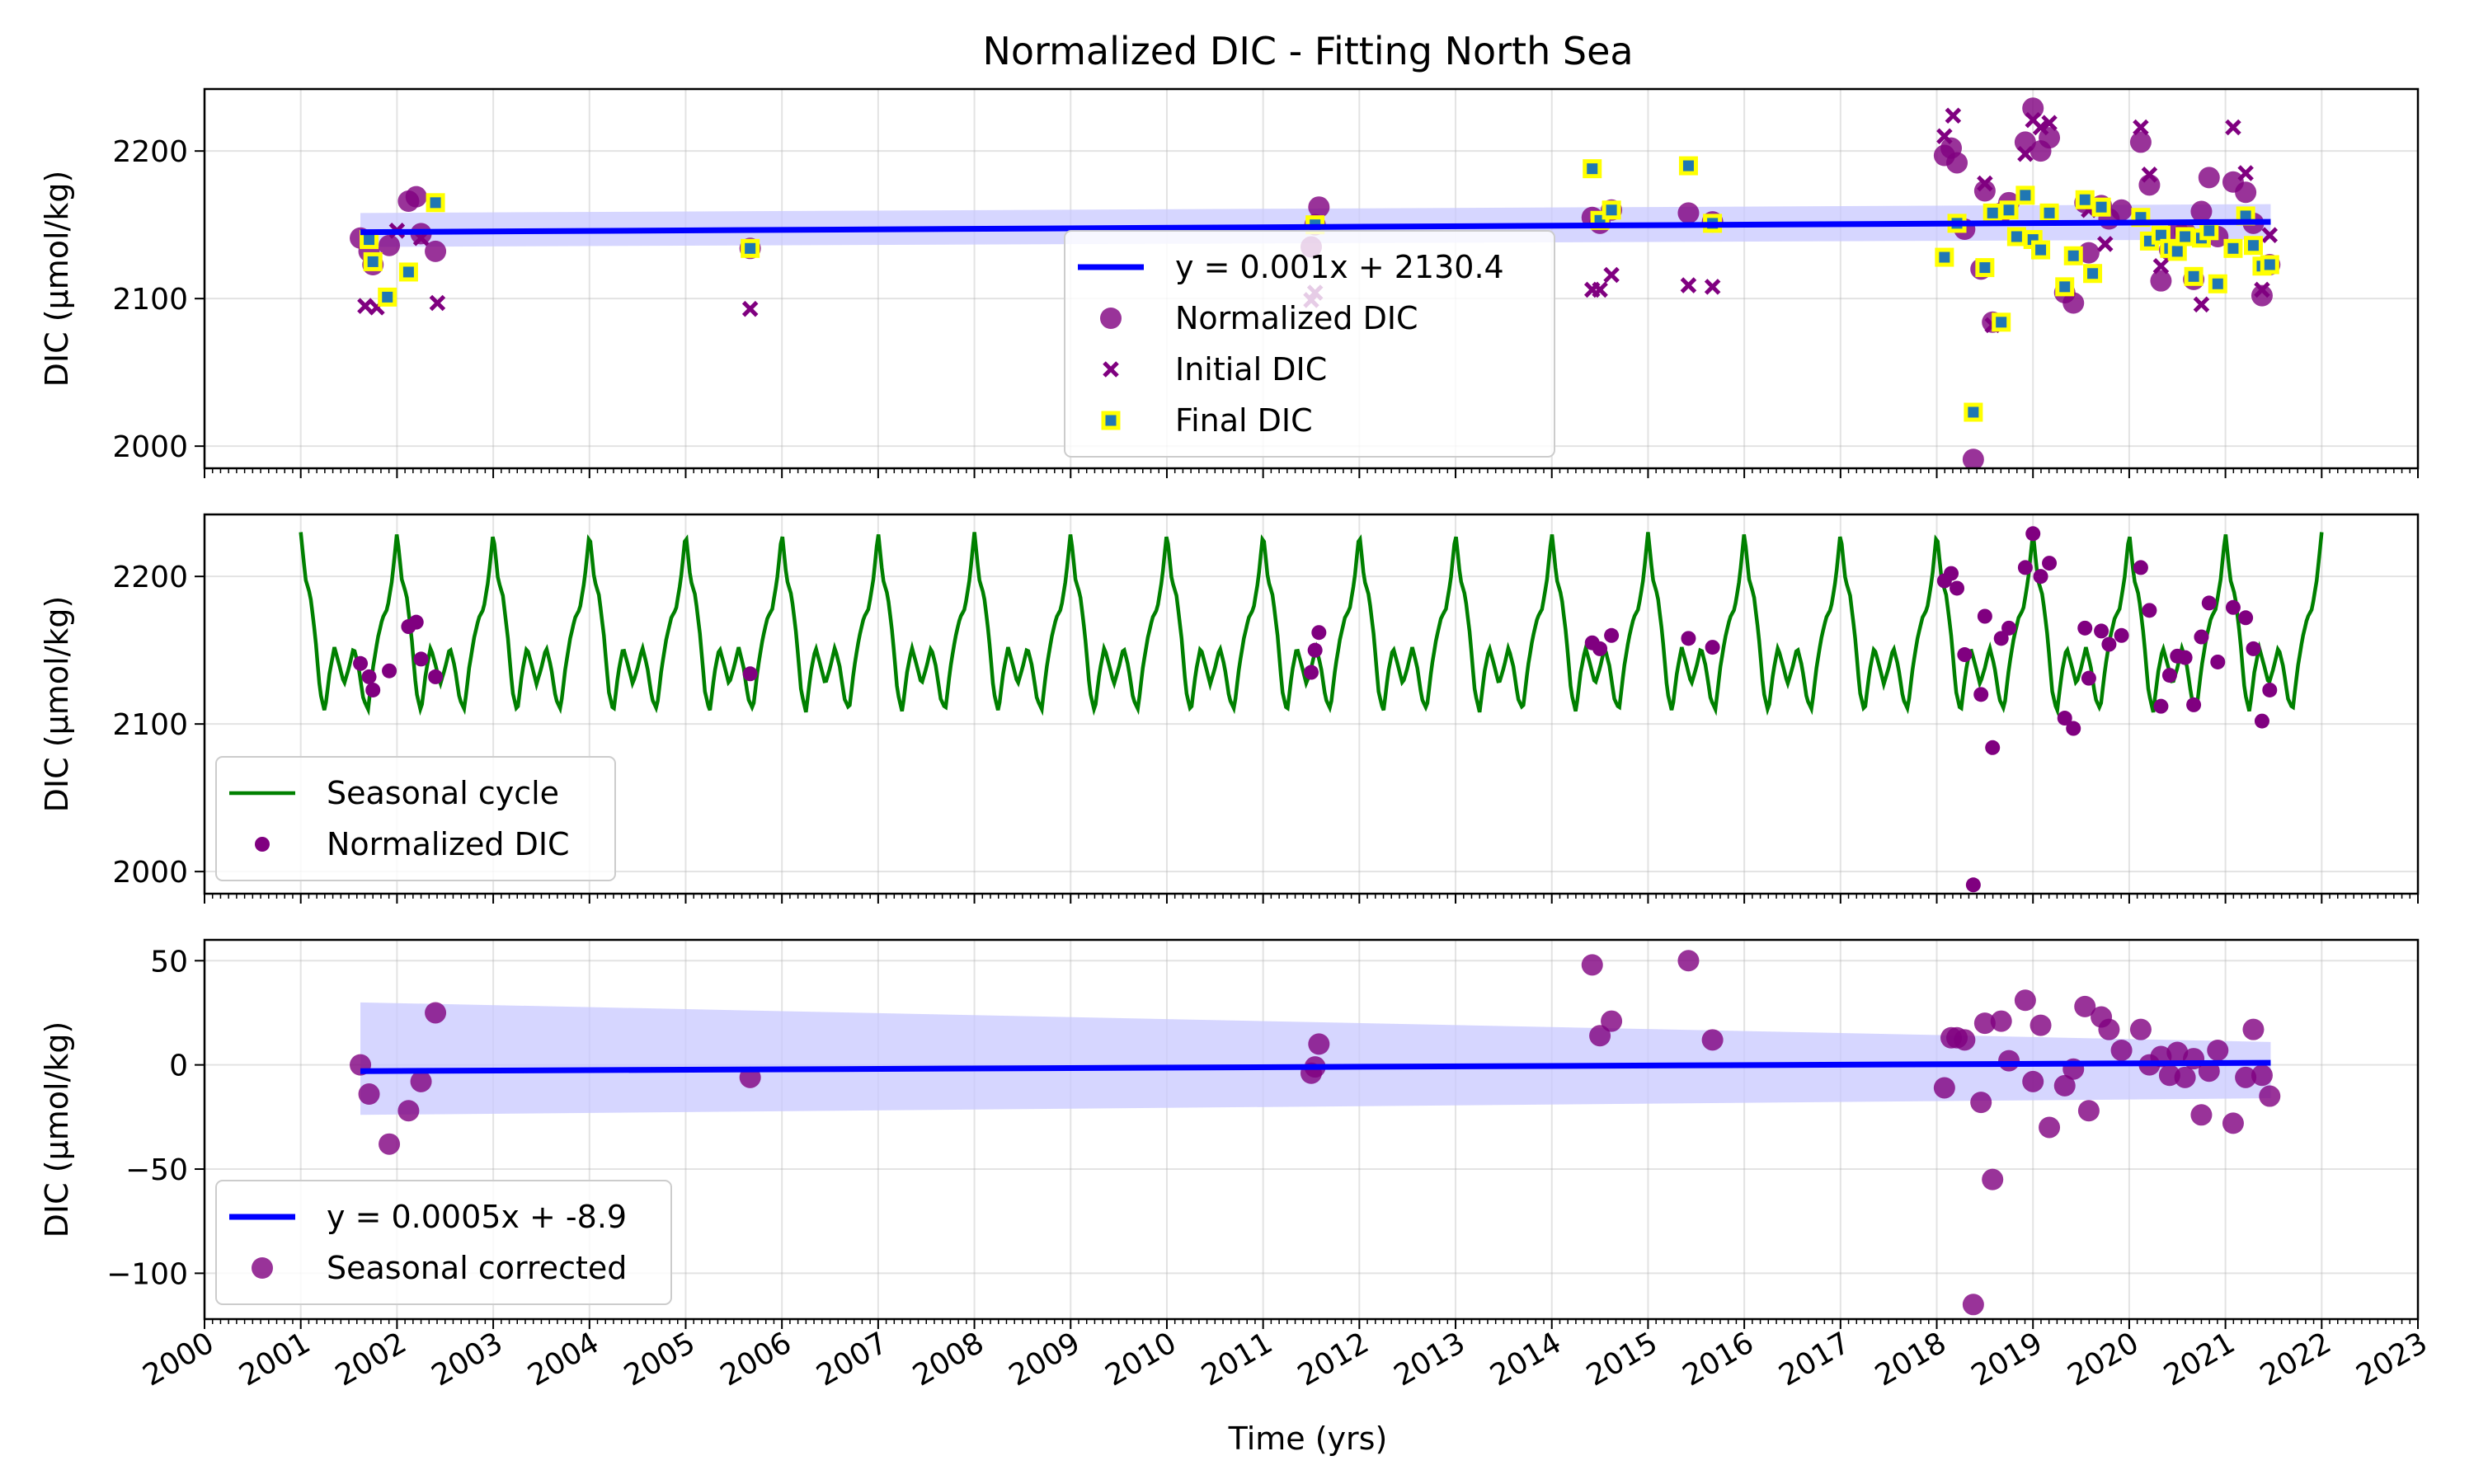 The width and height of the screenshot is (2474, 1484). What do you see at coordinates (1251, 369) in the screenshot?
I see `legend-label: Initial DIC` at bounding box center [1251, 369].